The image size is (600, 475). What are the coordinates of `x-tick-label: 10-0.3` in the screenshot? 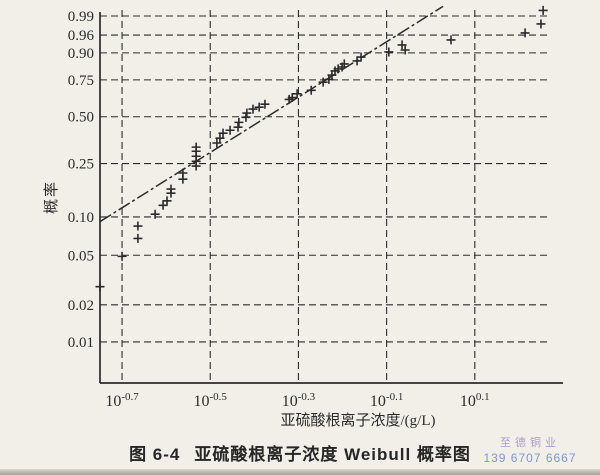 It's located at (299, 400).